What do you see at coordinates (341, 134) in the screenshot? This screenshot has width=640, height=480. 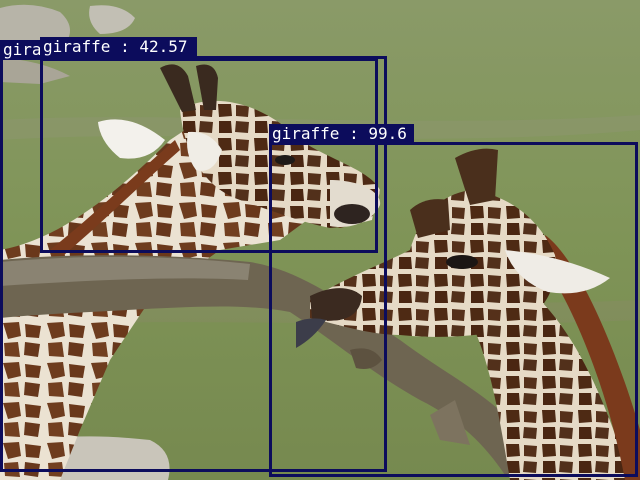 I see `detection-label-giraffe-right: giraffe : 99.6` at bounding box center [341, 134].